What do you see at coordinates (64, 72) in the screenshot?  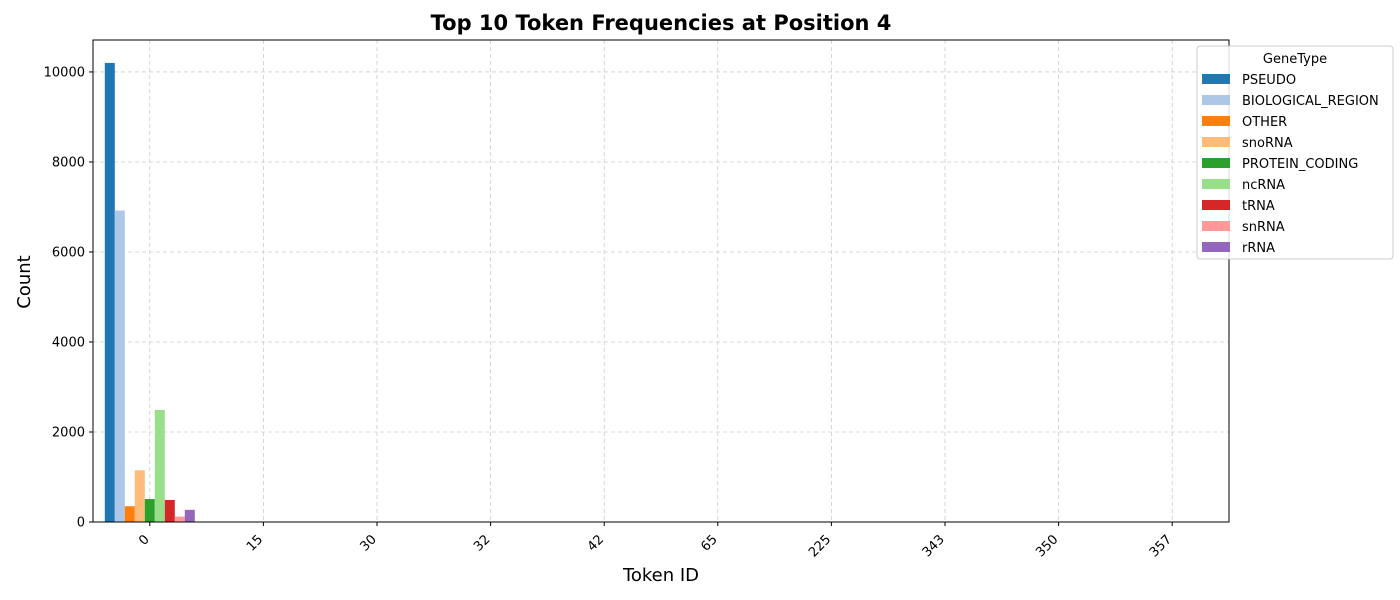 I see `y-tick-label: 10000` at bounding box center [64, 72].